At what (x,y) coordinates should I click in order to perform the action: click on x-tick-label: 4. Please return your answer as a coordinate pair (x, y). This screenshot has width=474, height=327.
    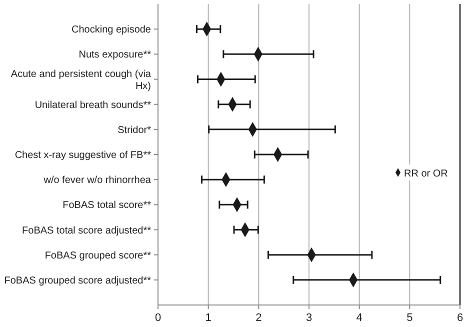
    Looking at the image, I should click on (359, 318).